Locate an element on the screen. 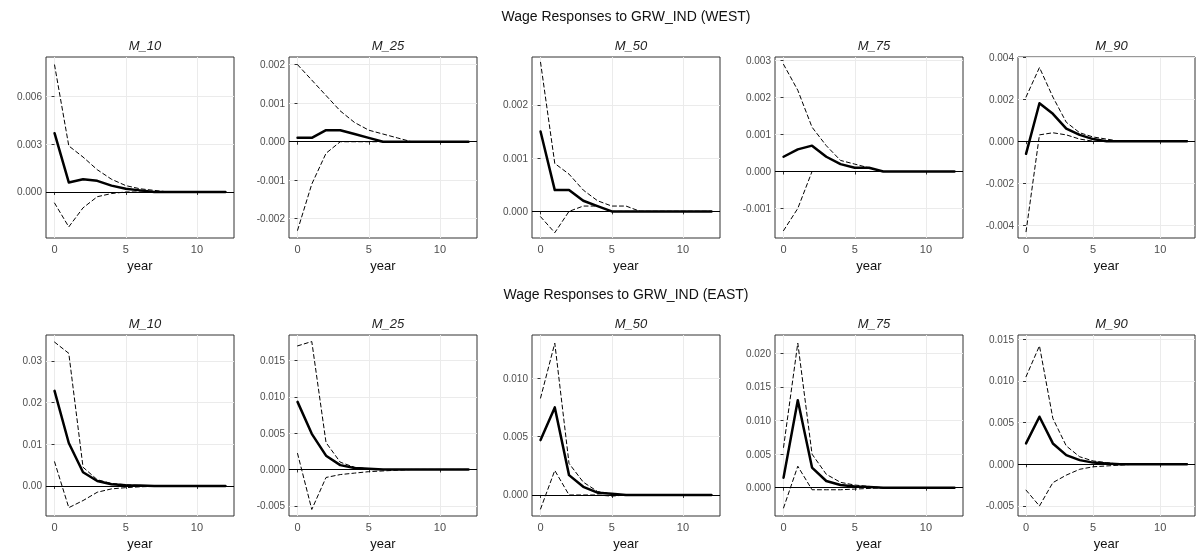 The height and width of the screenshot is (556, 1201). y-tick-label: 0.004 is located at coordinates (1001, 57).